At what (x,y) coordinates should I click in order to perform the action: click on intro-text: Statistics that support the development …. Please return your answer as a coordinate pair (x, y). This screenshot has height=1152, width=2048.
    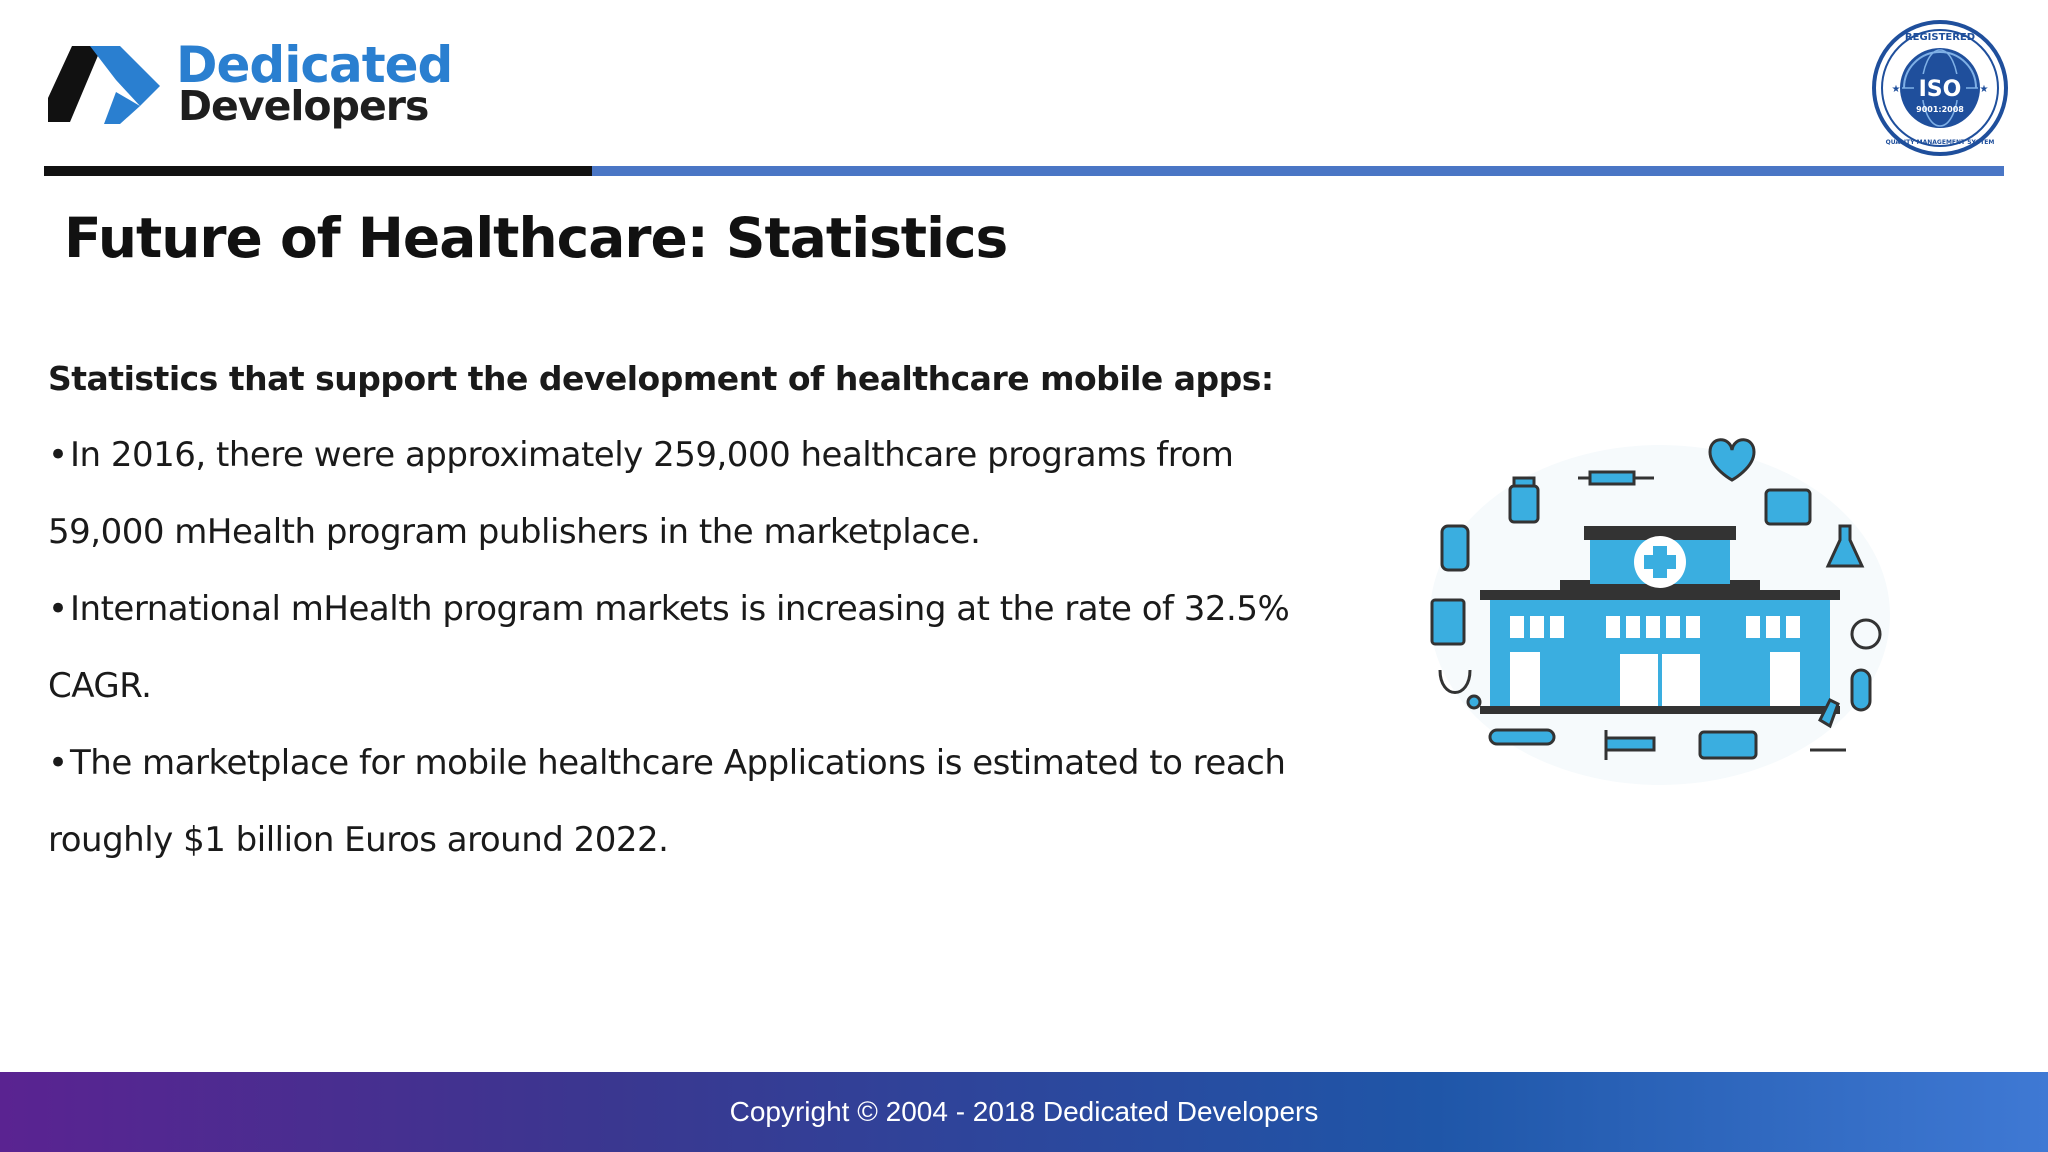
    Looking at the image, I should click on (661, 378).